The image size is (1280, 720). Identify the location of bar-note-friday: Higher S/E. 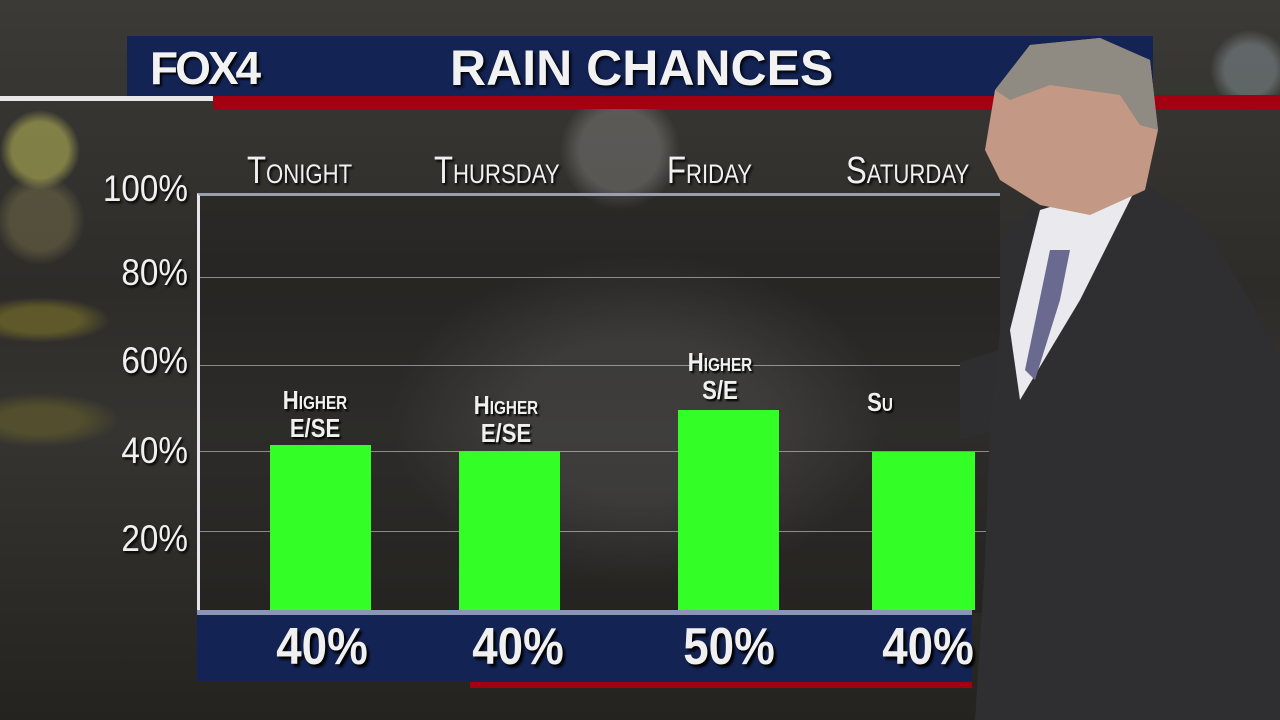
(720, 376).